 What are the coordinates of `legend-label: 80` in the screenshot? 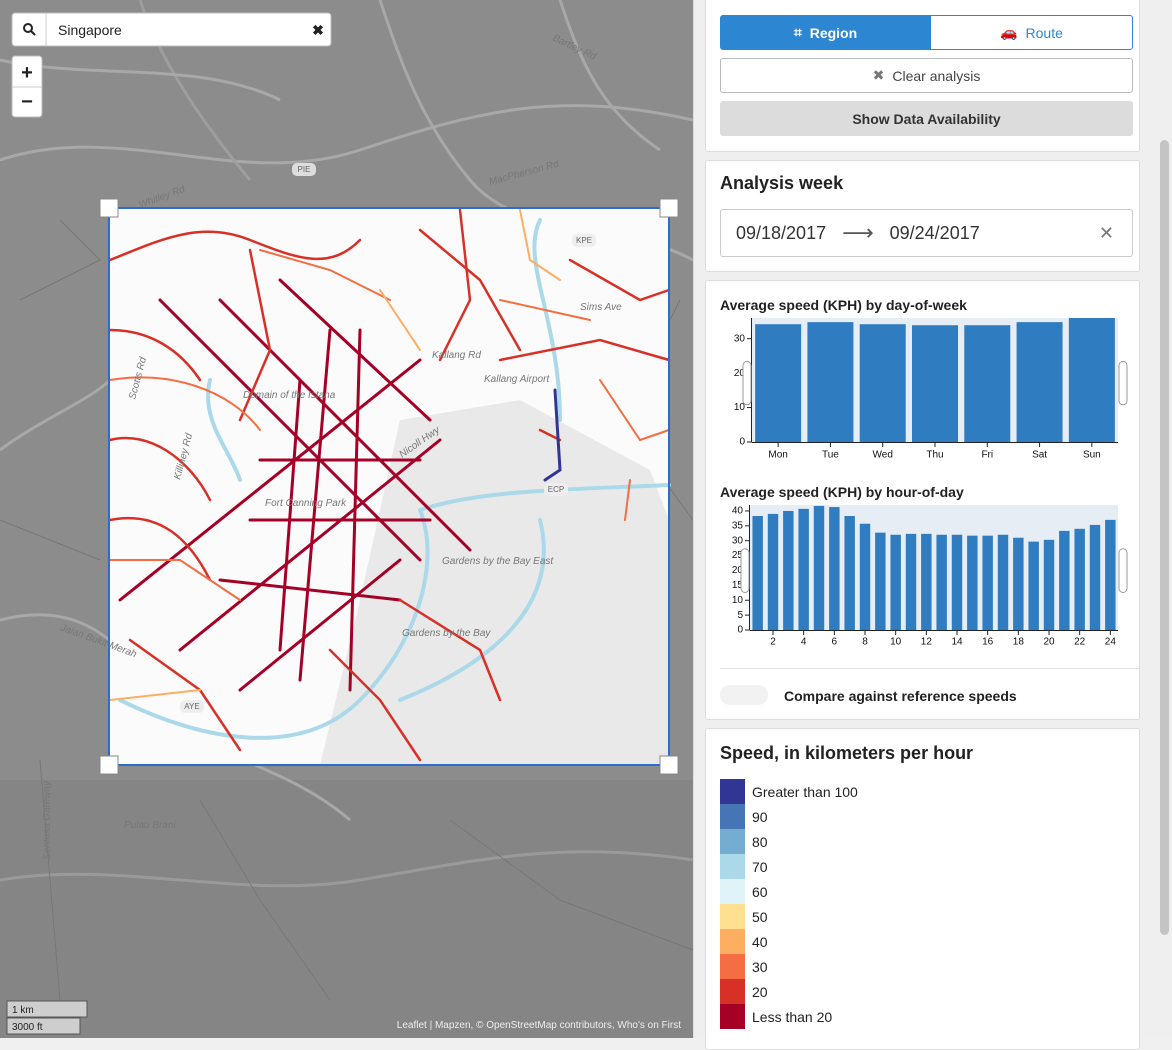 It's located at (760, 841).